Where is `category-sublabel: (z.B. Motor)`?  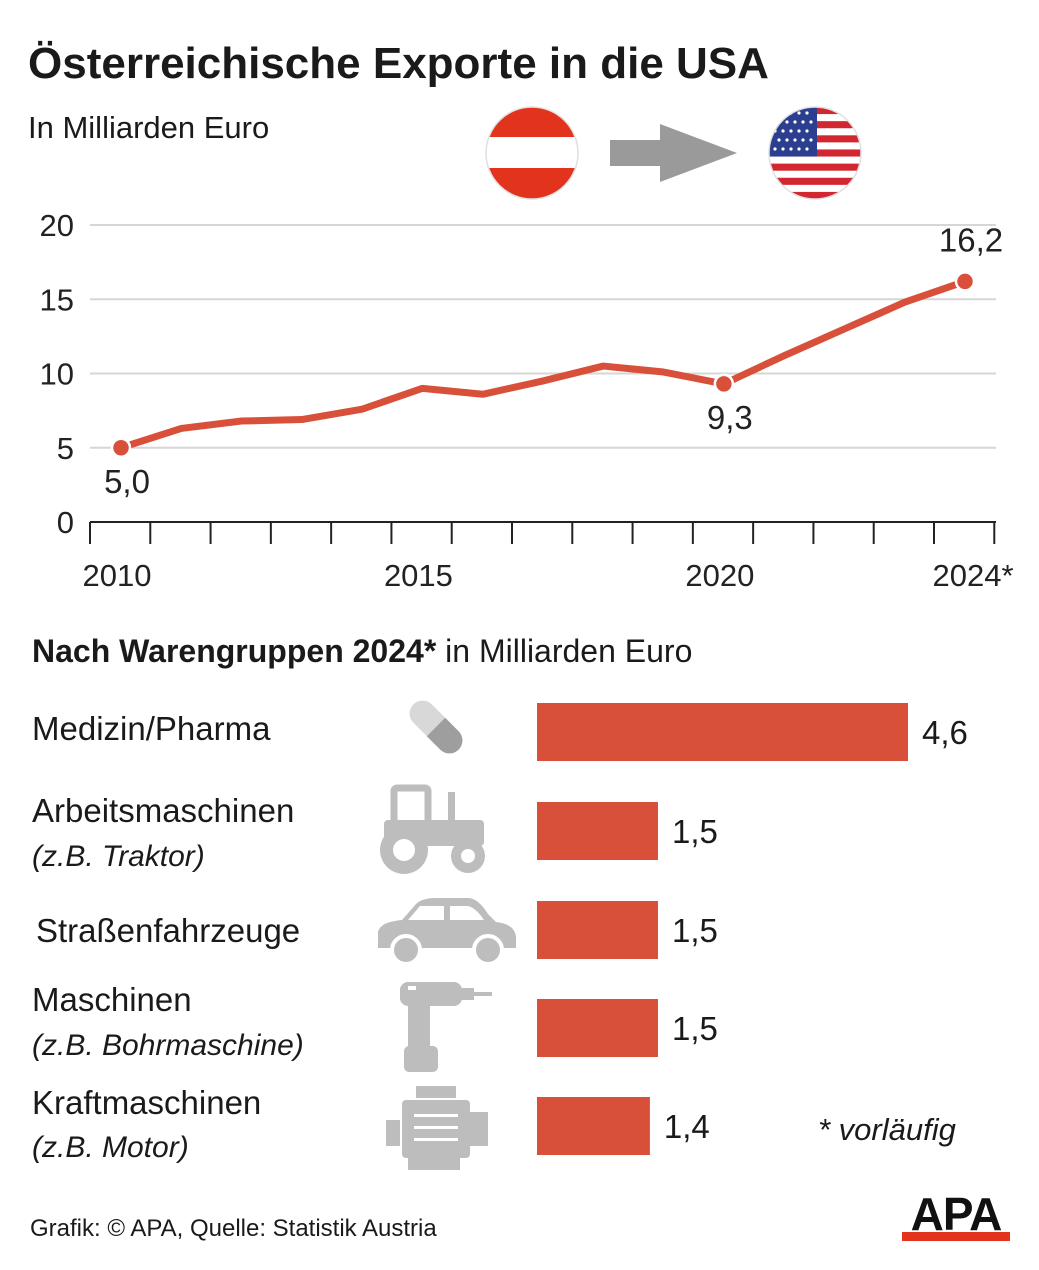
category-sublabel: (z.B. Motor) is located at coordinates (110, 1147).